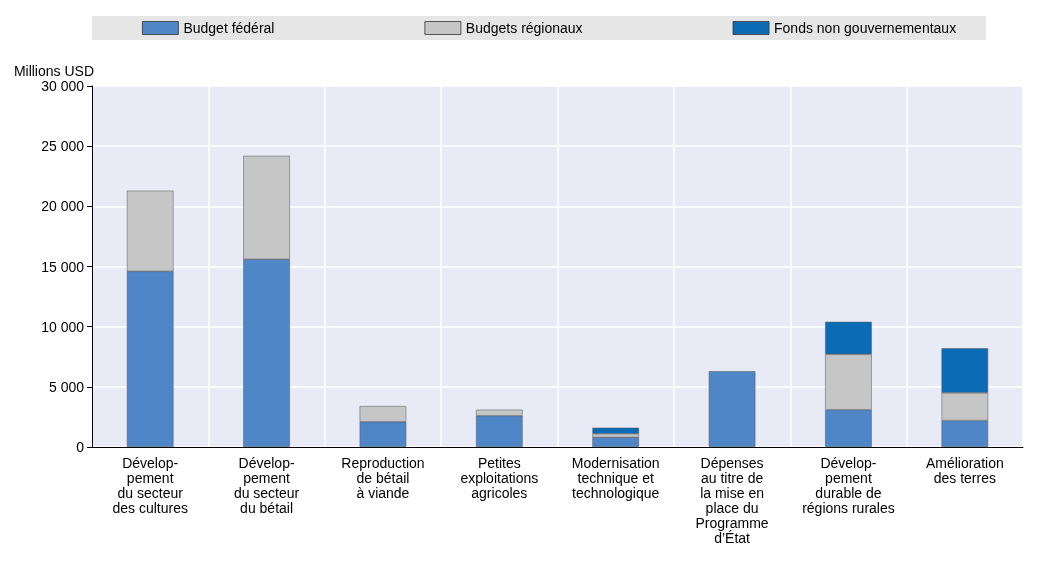  Describe the element at coordinates (63, 206) in the screenshot. I see `y-tick-label: 20 000` at that location.